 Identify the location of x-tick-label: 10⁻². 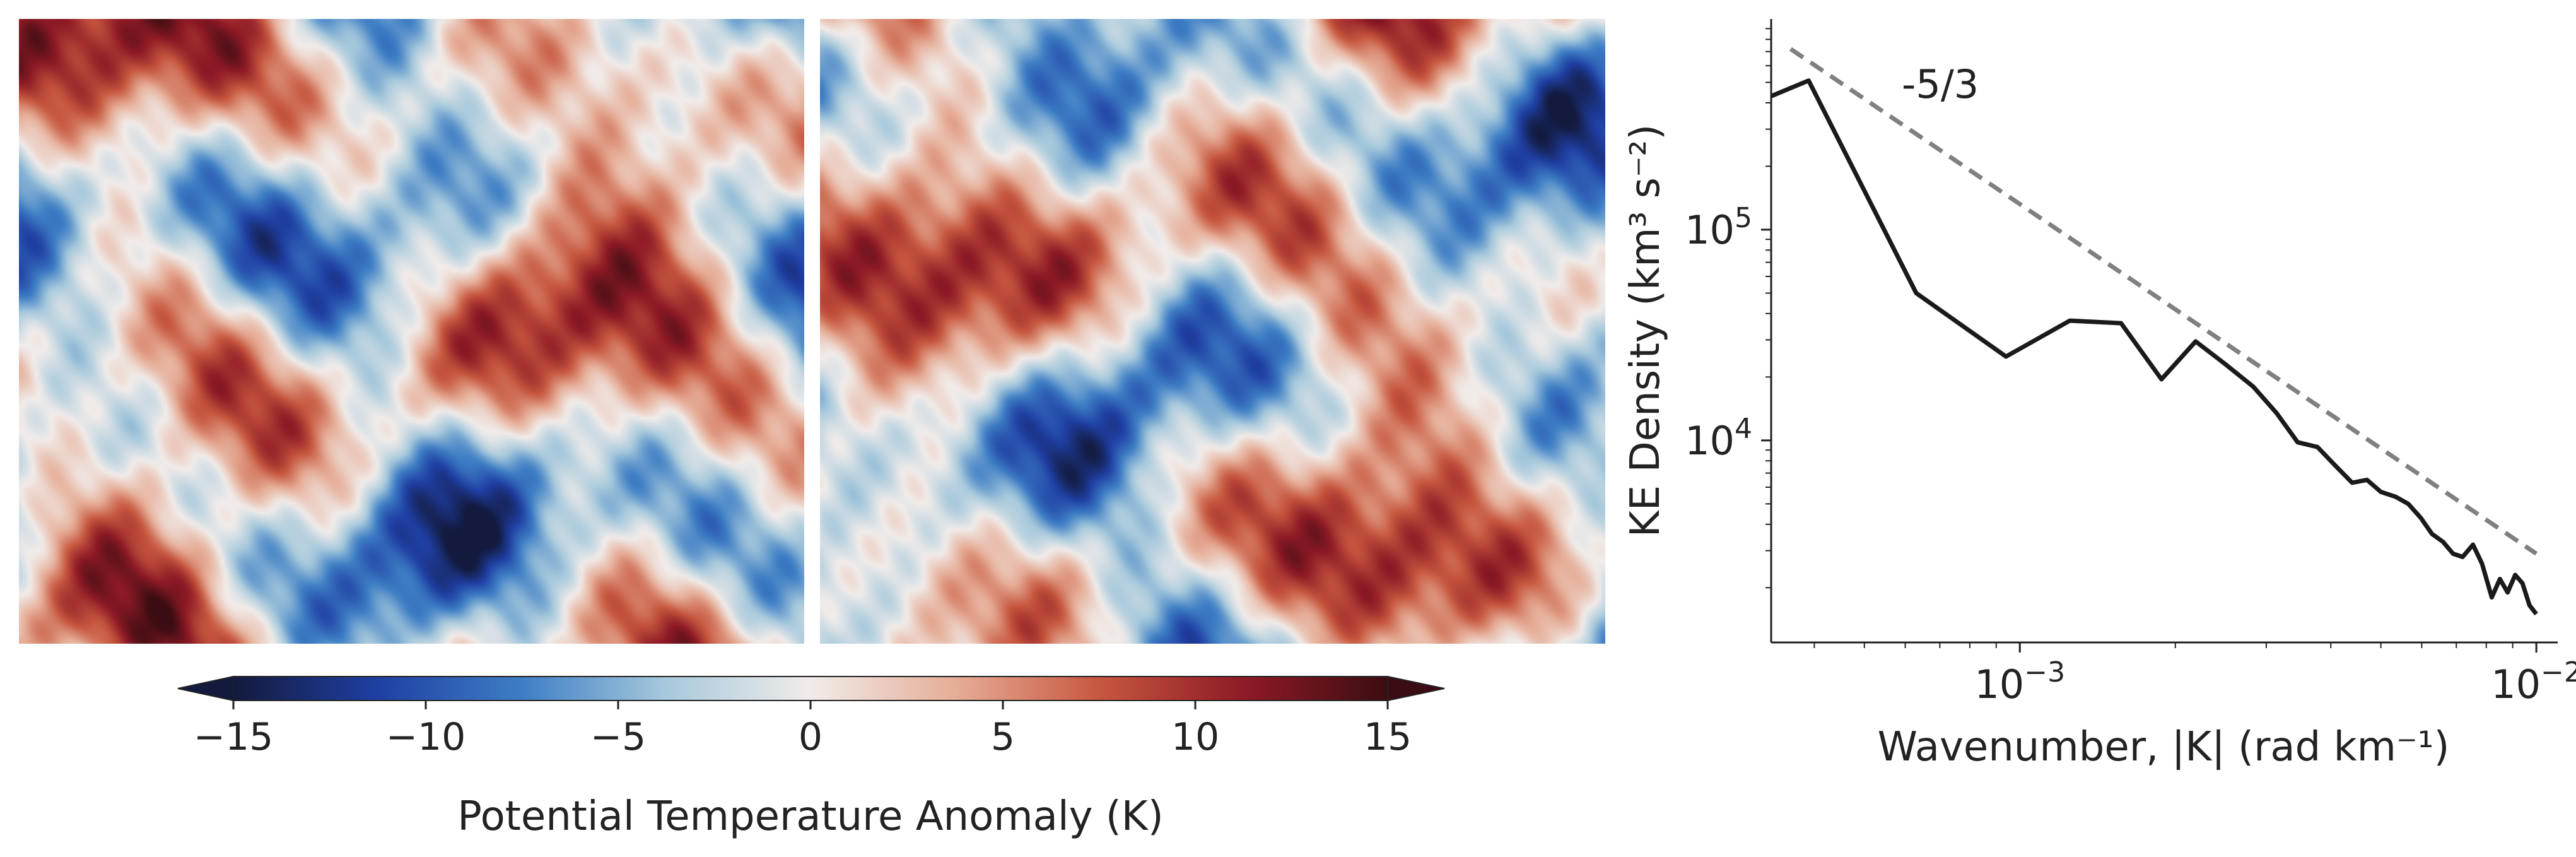
(2533, 681).